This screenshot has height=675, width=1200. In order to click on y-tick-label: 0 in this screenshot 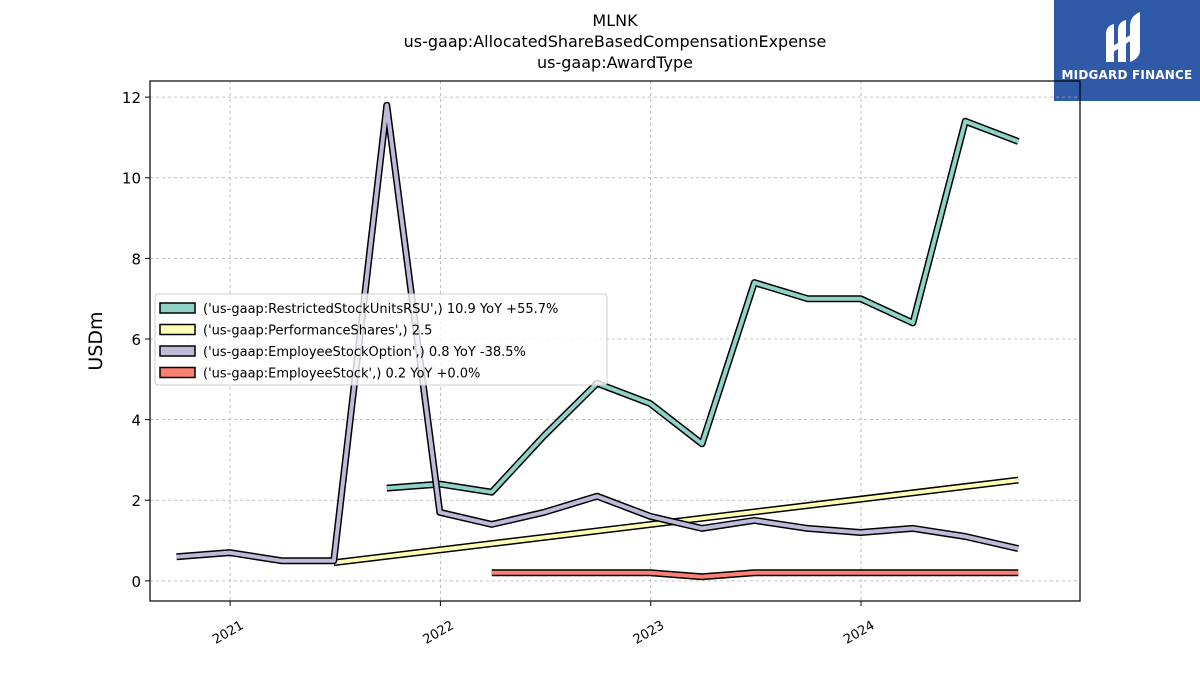, I will do `click(136, 582)`.